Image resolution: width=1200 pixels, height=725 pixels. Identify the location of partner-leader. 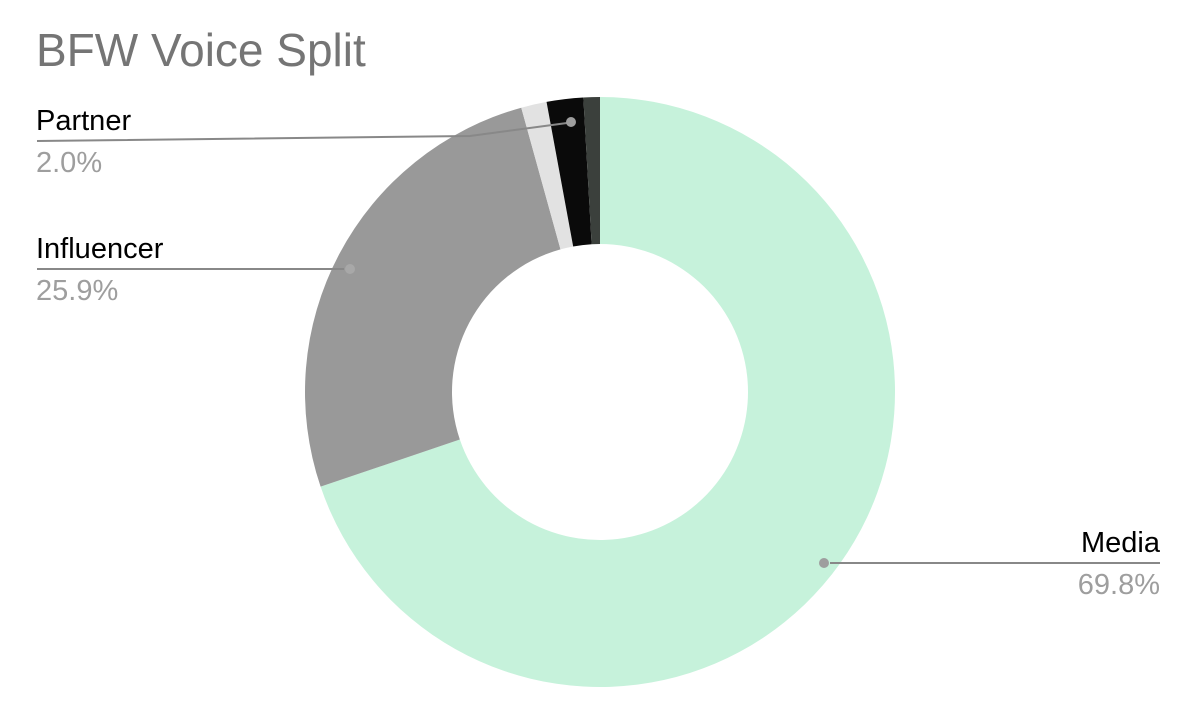
(306, 129).